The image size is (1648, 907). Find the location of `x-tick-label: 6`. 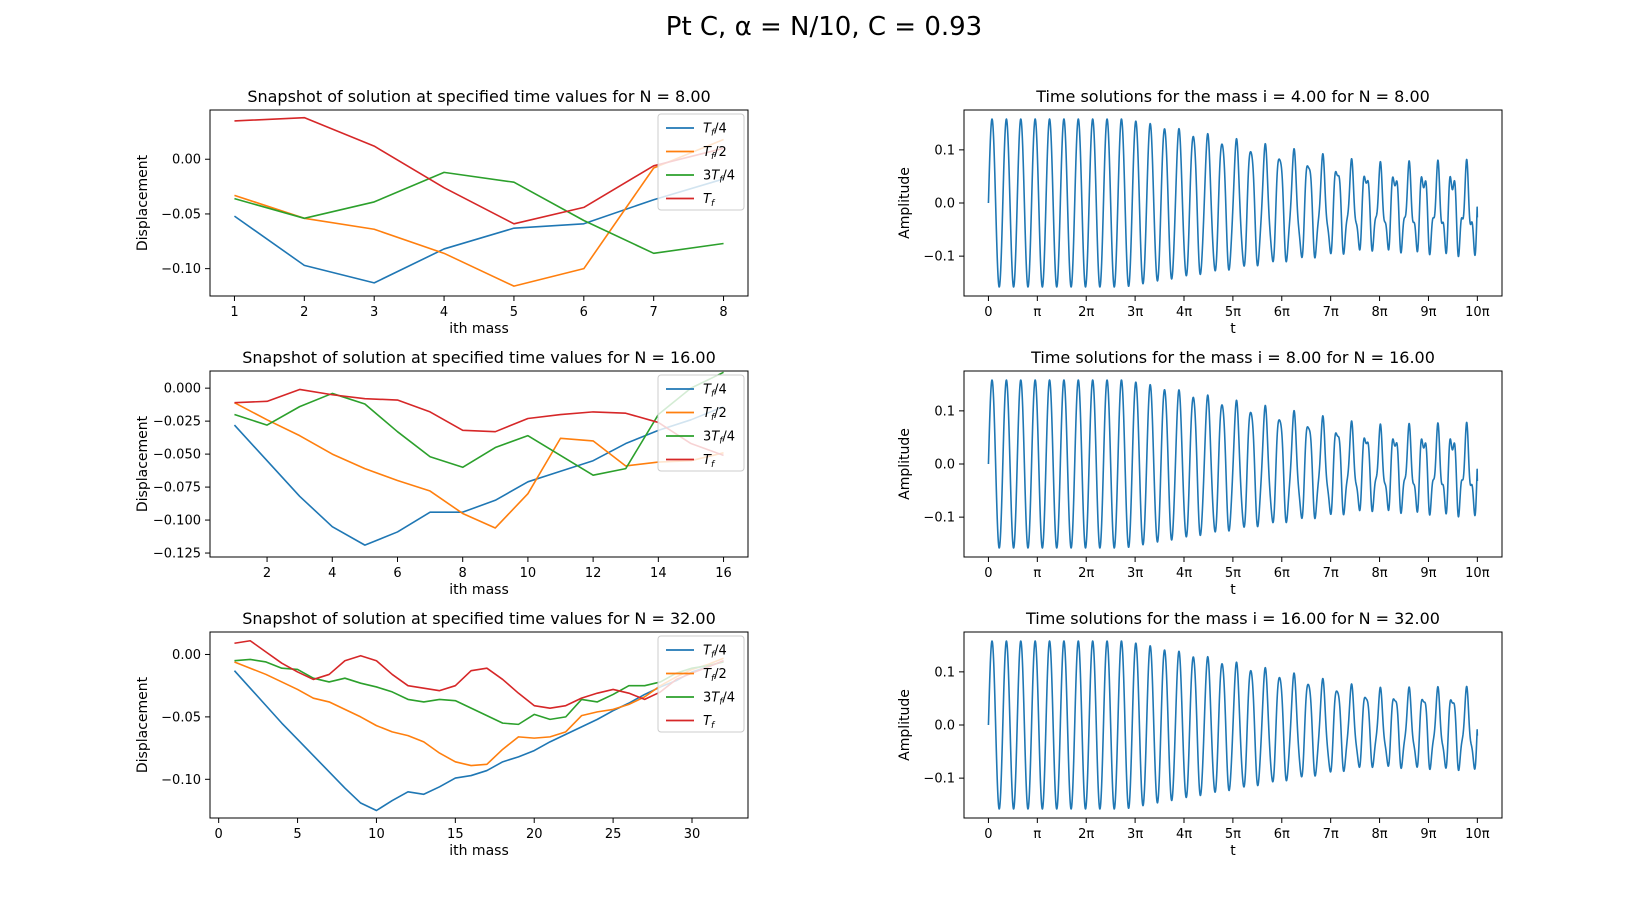

x-tick-label: 6 is located at coordinates (397, 573).